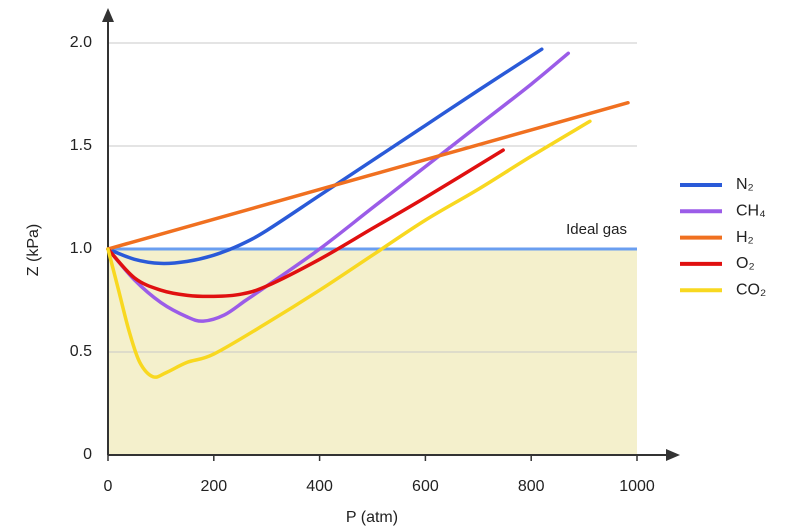  What do you see at coordinates (108, 15) in the screenshot?
I see `y-arrow` at bounding box center [108, 15].